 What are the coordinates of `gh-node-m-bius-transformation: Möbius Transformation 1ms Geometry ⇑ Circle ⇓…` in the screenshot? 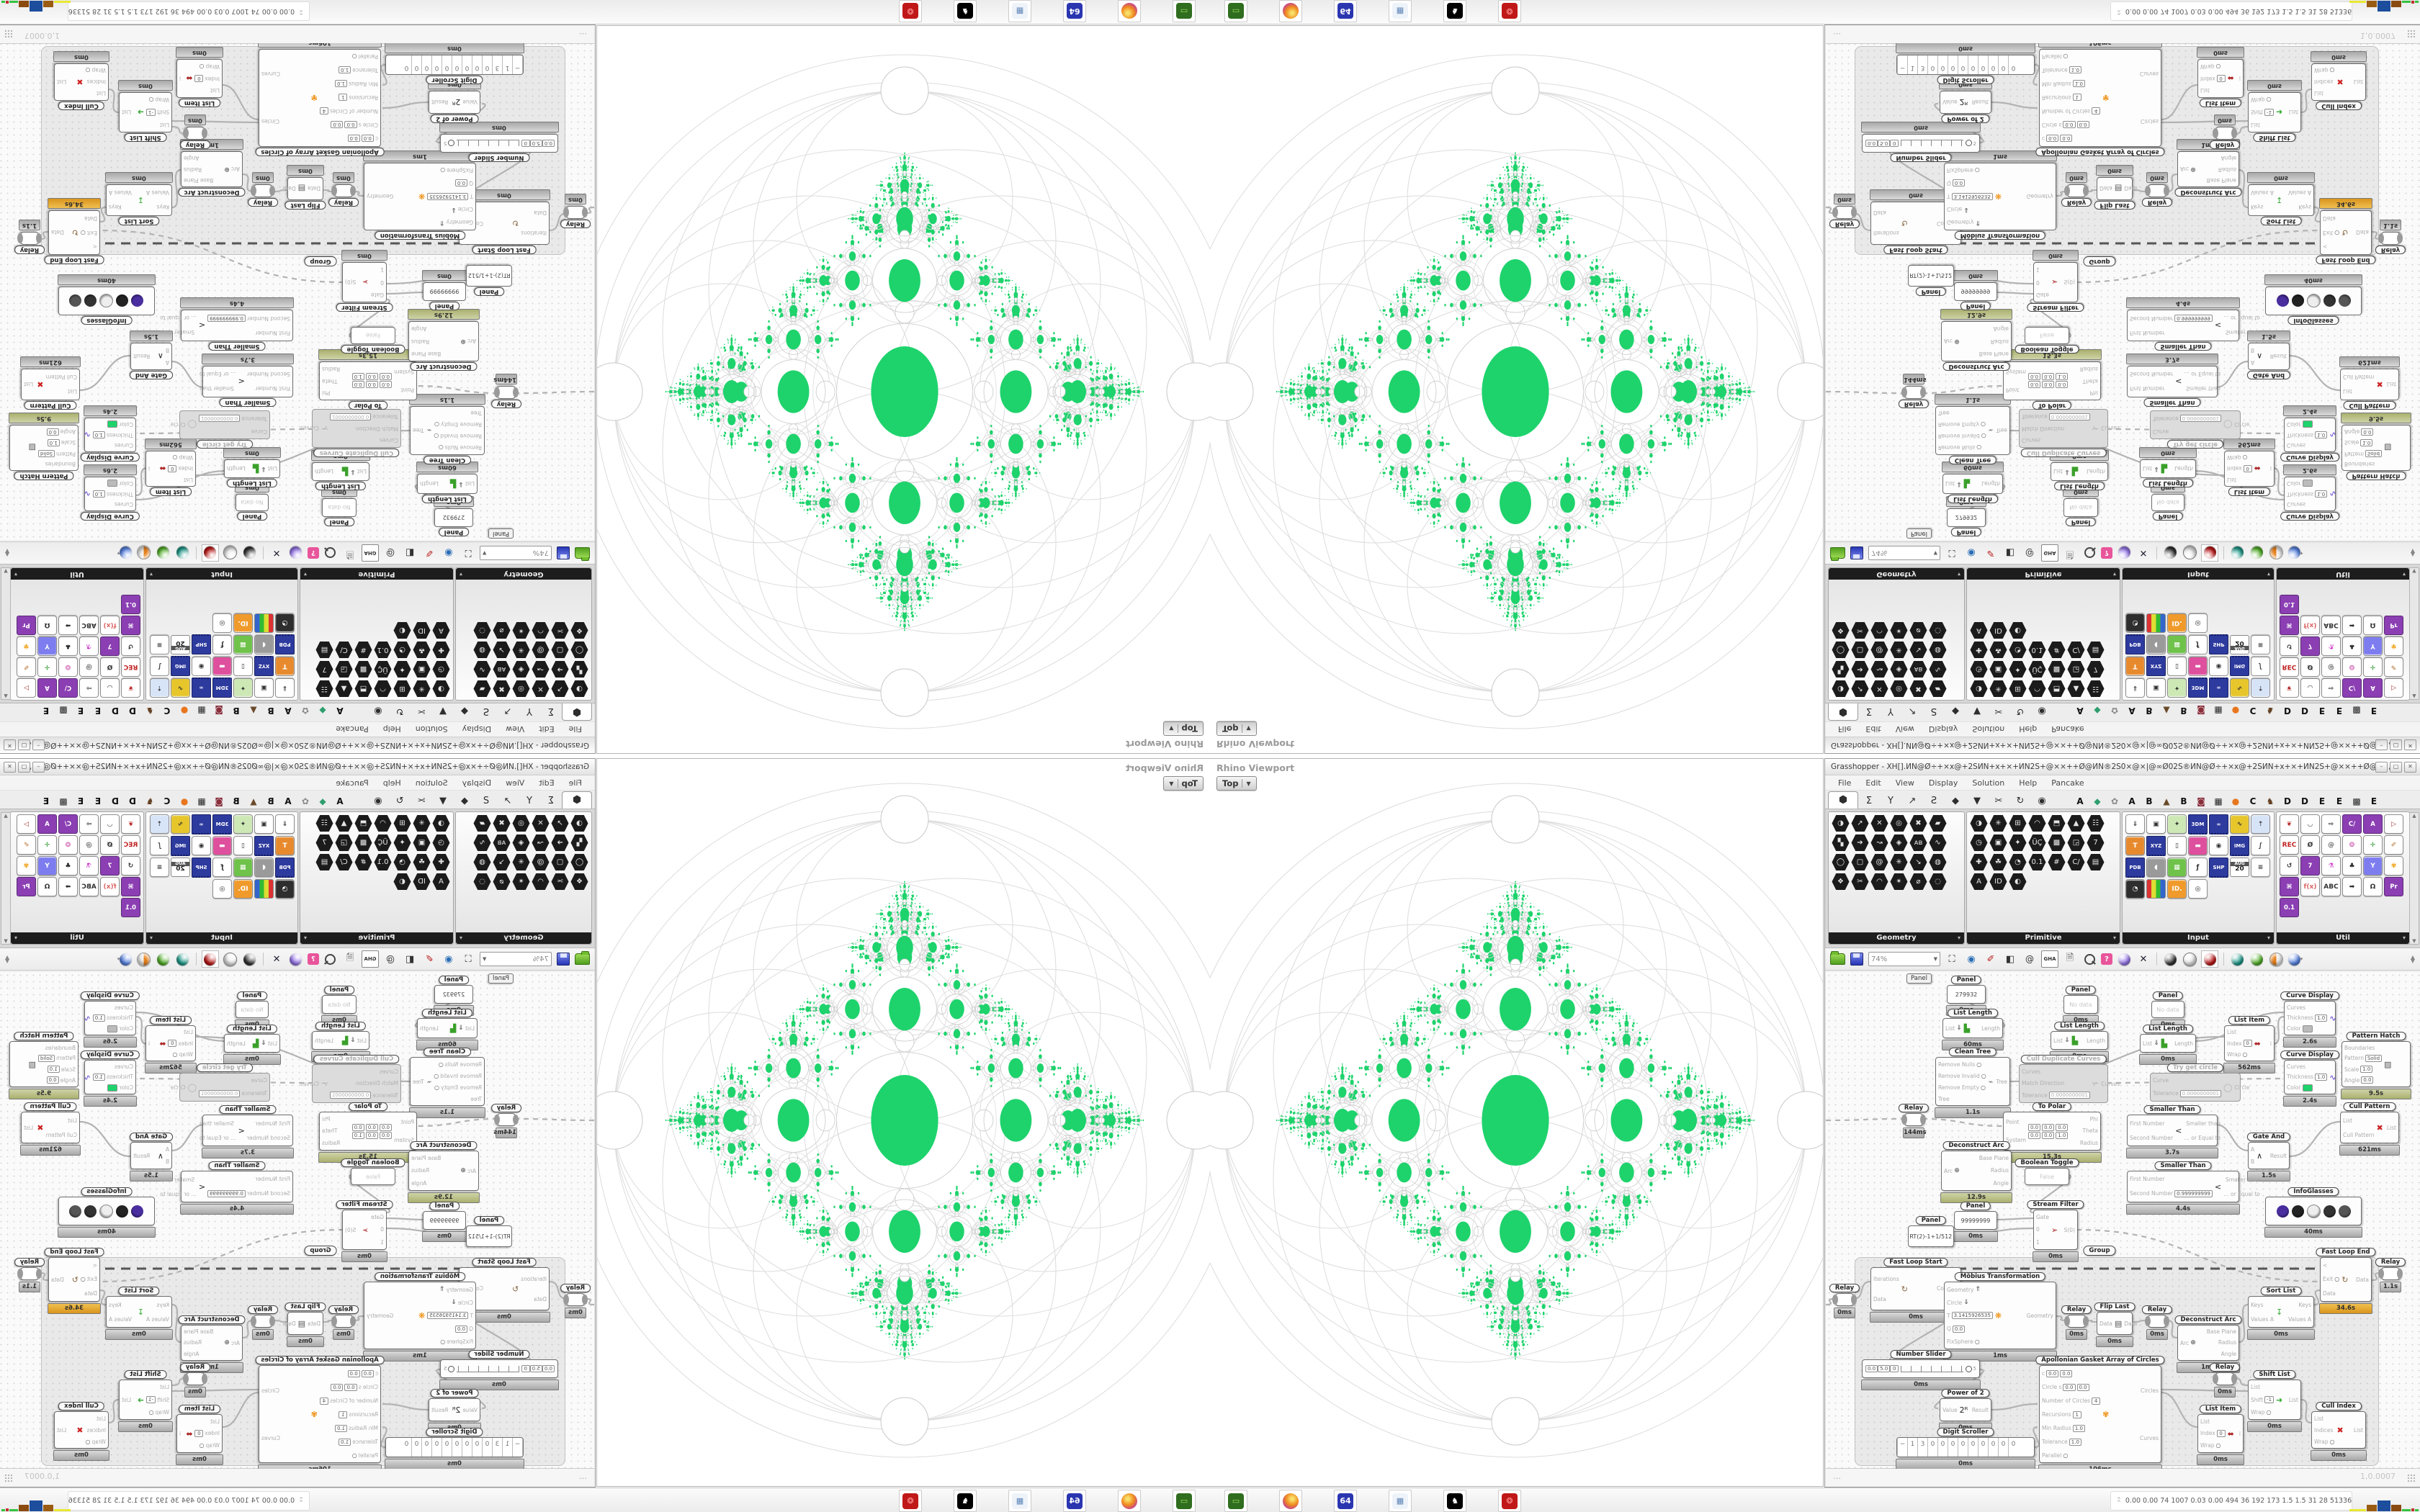 It's located at (420, 1317).